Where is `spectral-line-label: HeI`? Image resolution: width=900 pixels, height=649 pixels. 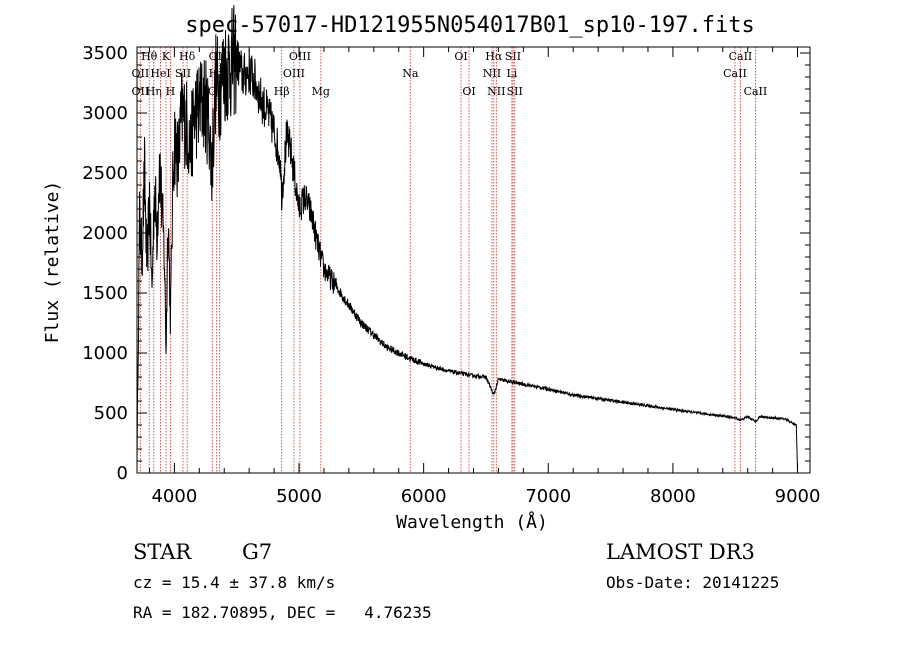
spectral-line-label: HeI is located at coordinates (160, 73).